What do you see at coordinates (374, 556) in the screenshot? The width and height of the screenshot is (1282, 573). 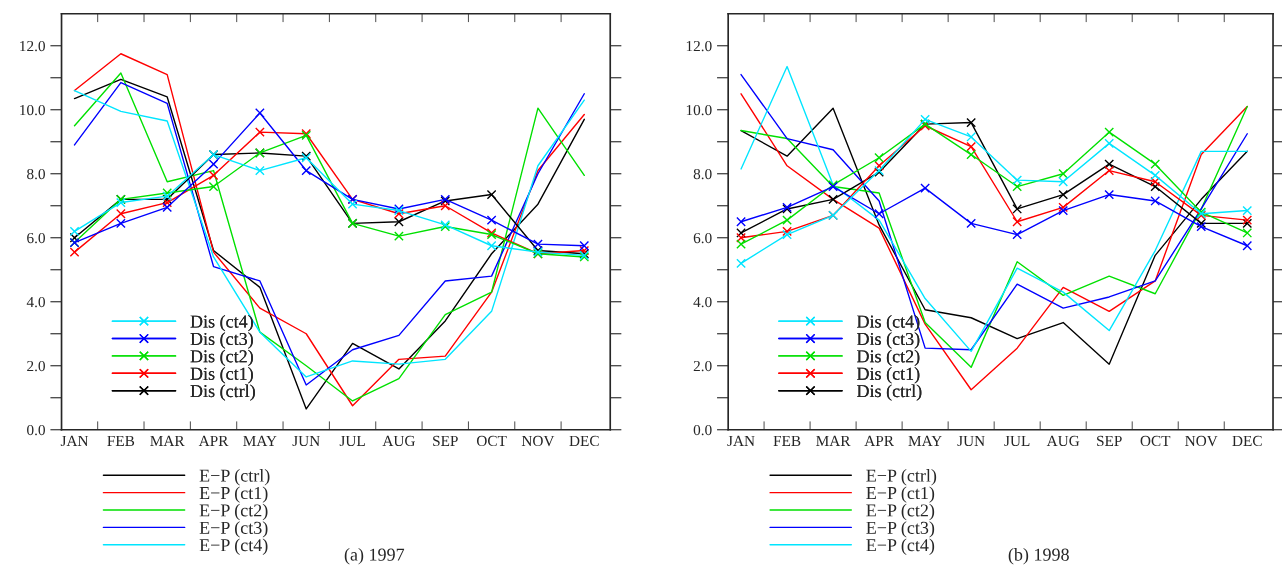 I see `text: (a) 1997` at bounding box center [374, 556].